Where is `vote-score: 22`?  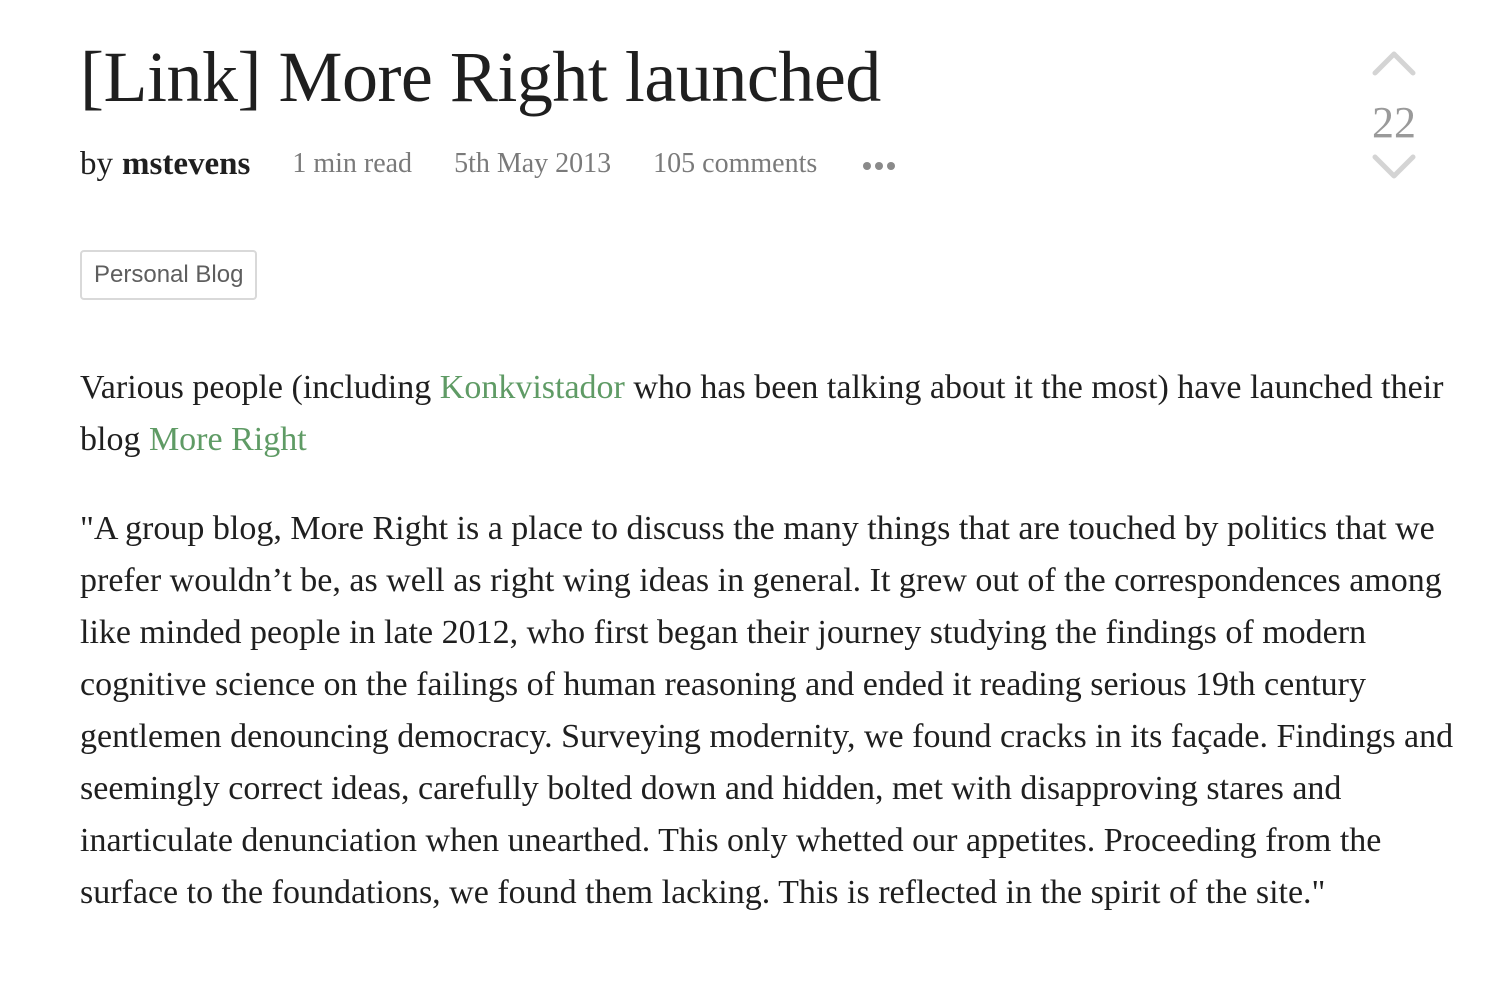 vote-score: 22 is located at coordinates (1394, 122).